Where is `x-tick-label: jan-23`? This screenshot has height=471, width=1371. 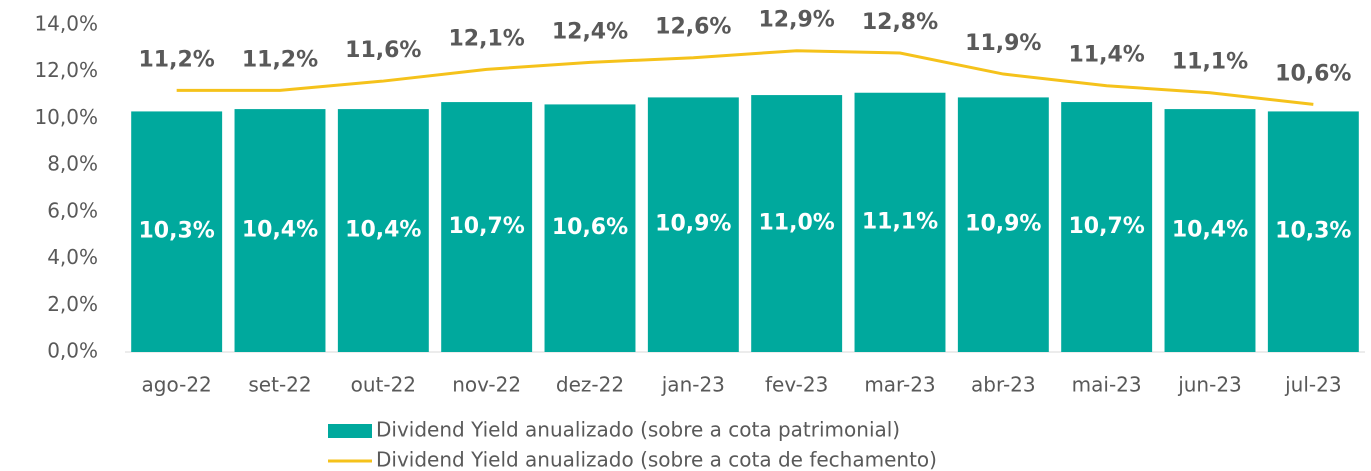
x-tick-label: jan-23 is located at coordinates (693, 385).